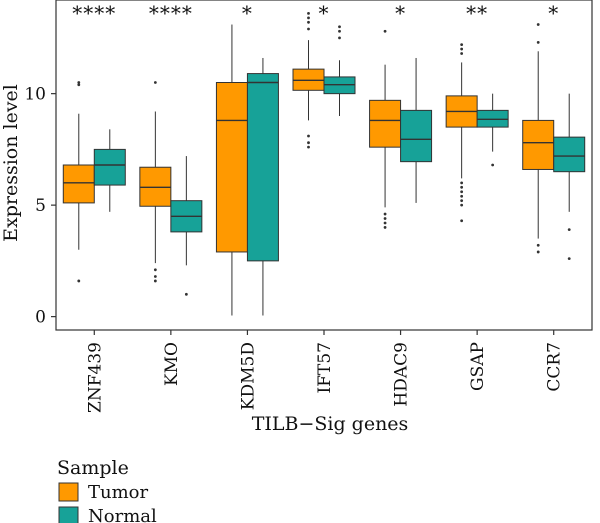 The width and height of the screenshot is (600, 523). What do you see at coordinates (172, 364) in the screenshot?
I see `x-tick-label: KMO` at bounding box center [172, 364].